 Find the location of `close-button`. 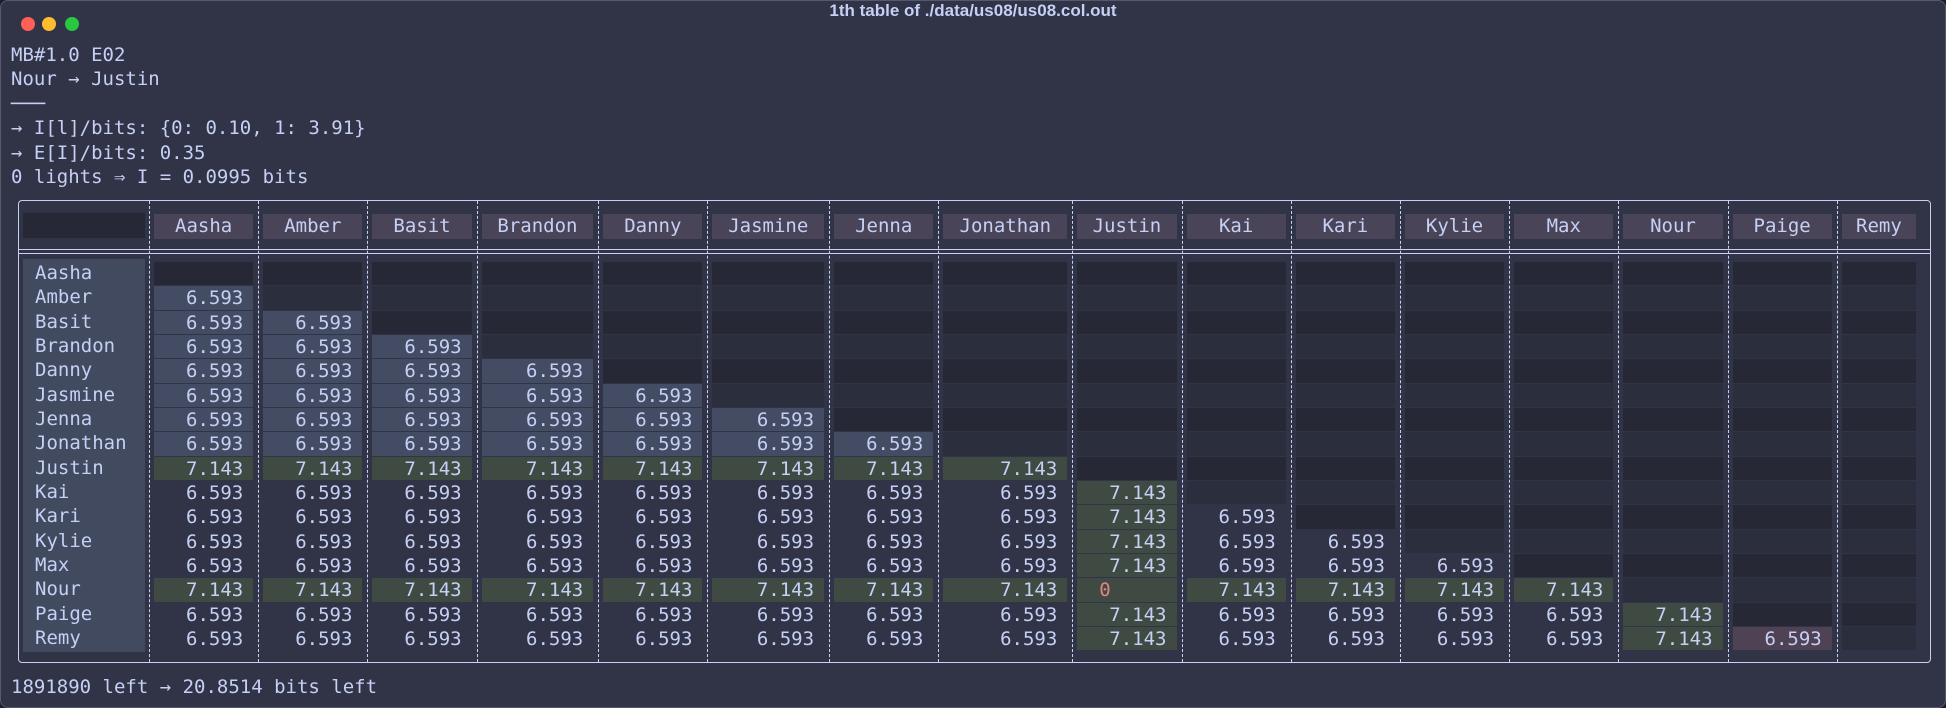

close-button is located at coordinates (28, 24).